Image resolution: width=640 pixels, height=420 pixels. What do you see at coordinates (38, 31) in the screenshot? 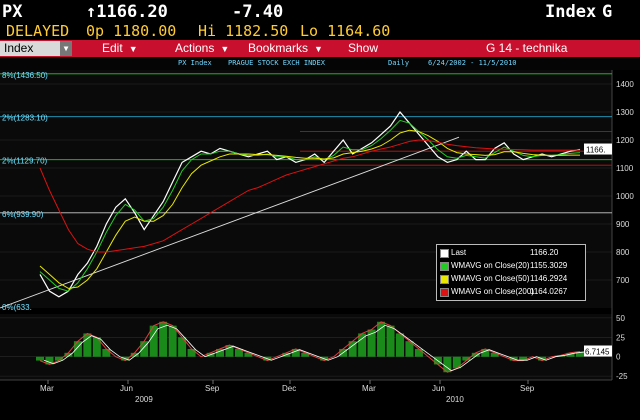
I see `delayed-status: DELAYED` at bounding box center [38, 31].